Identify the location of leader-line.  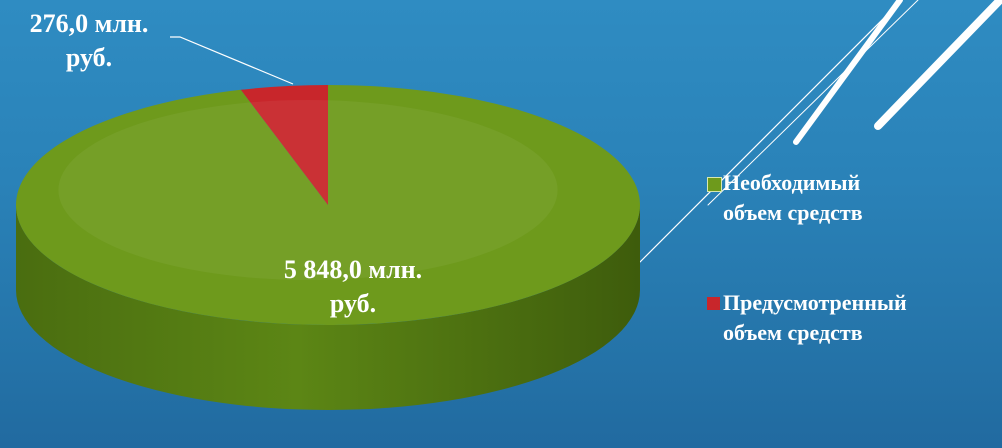
(232, 60).